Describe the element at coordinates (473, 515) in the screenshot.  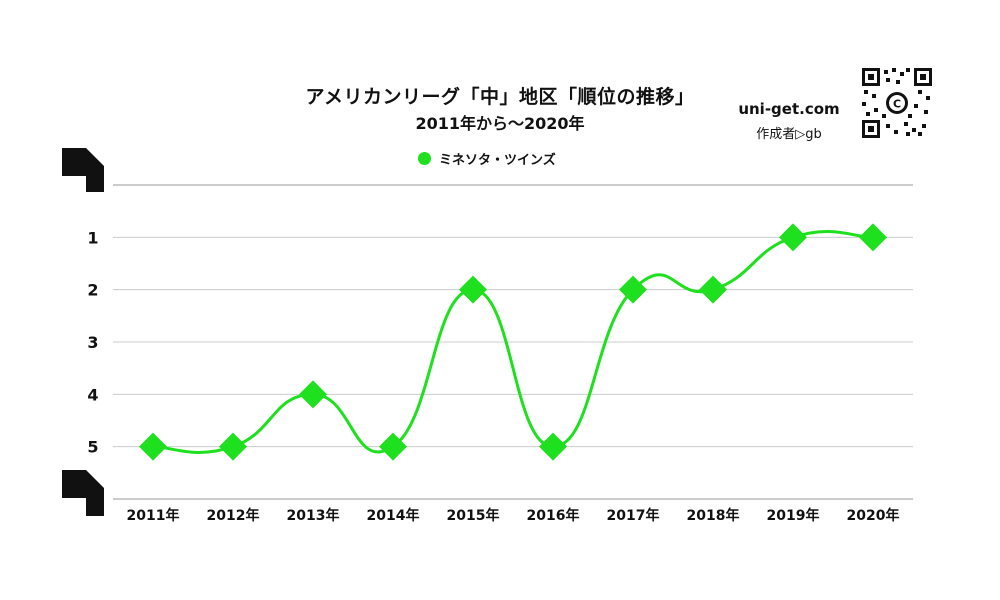
I see `x-tick-label: 2015年` at that location.